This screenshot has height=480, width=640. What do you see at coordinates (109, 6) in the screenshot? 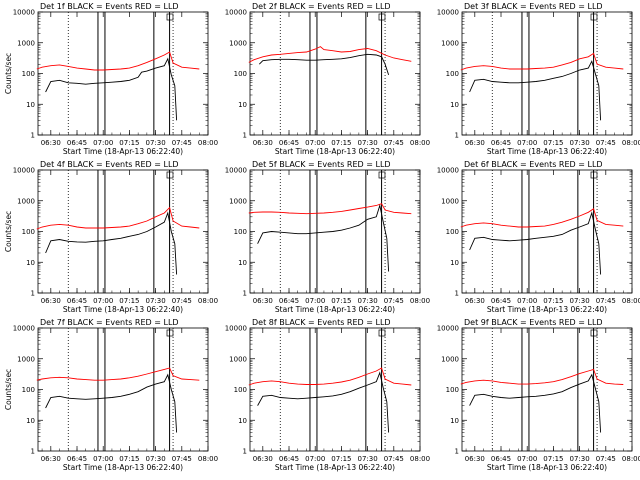
I see `panel-title: Det 1f BLACK = Events RED = LLD` at bounding box center [109, 6].